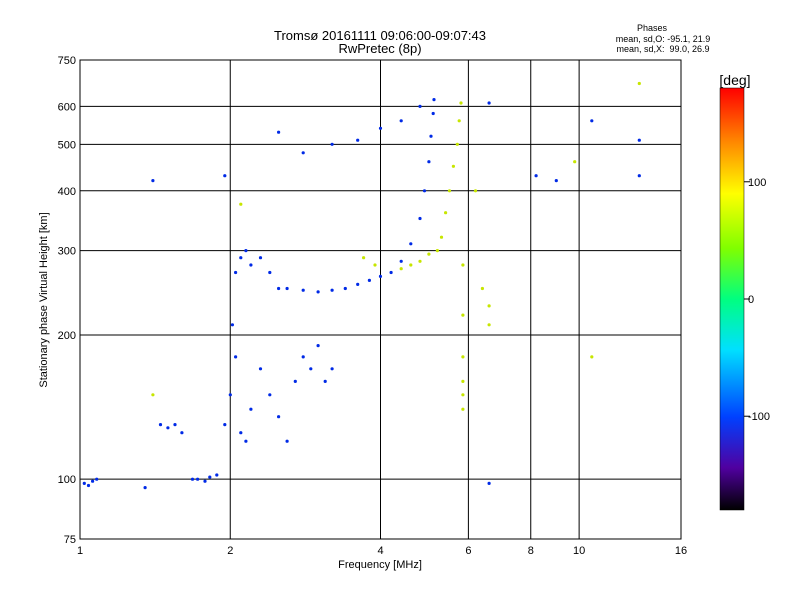 Image resolution: width=800 pixels, height=600 pixels. I want to click on colorbar-tick-label: 100, so click(757, 183).